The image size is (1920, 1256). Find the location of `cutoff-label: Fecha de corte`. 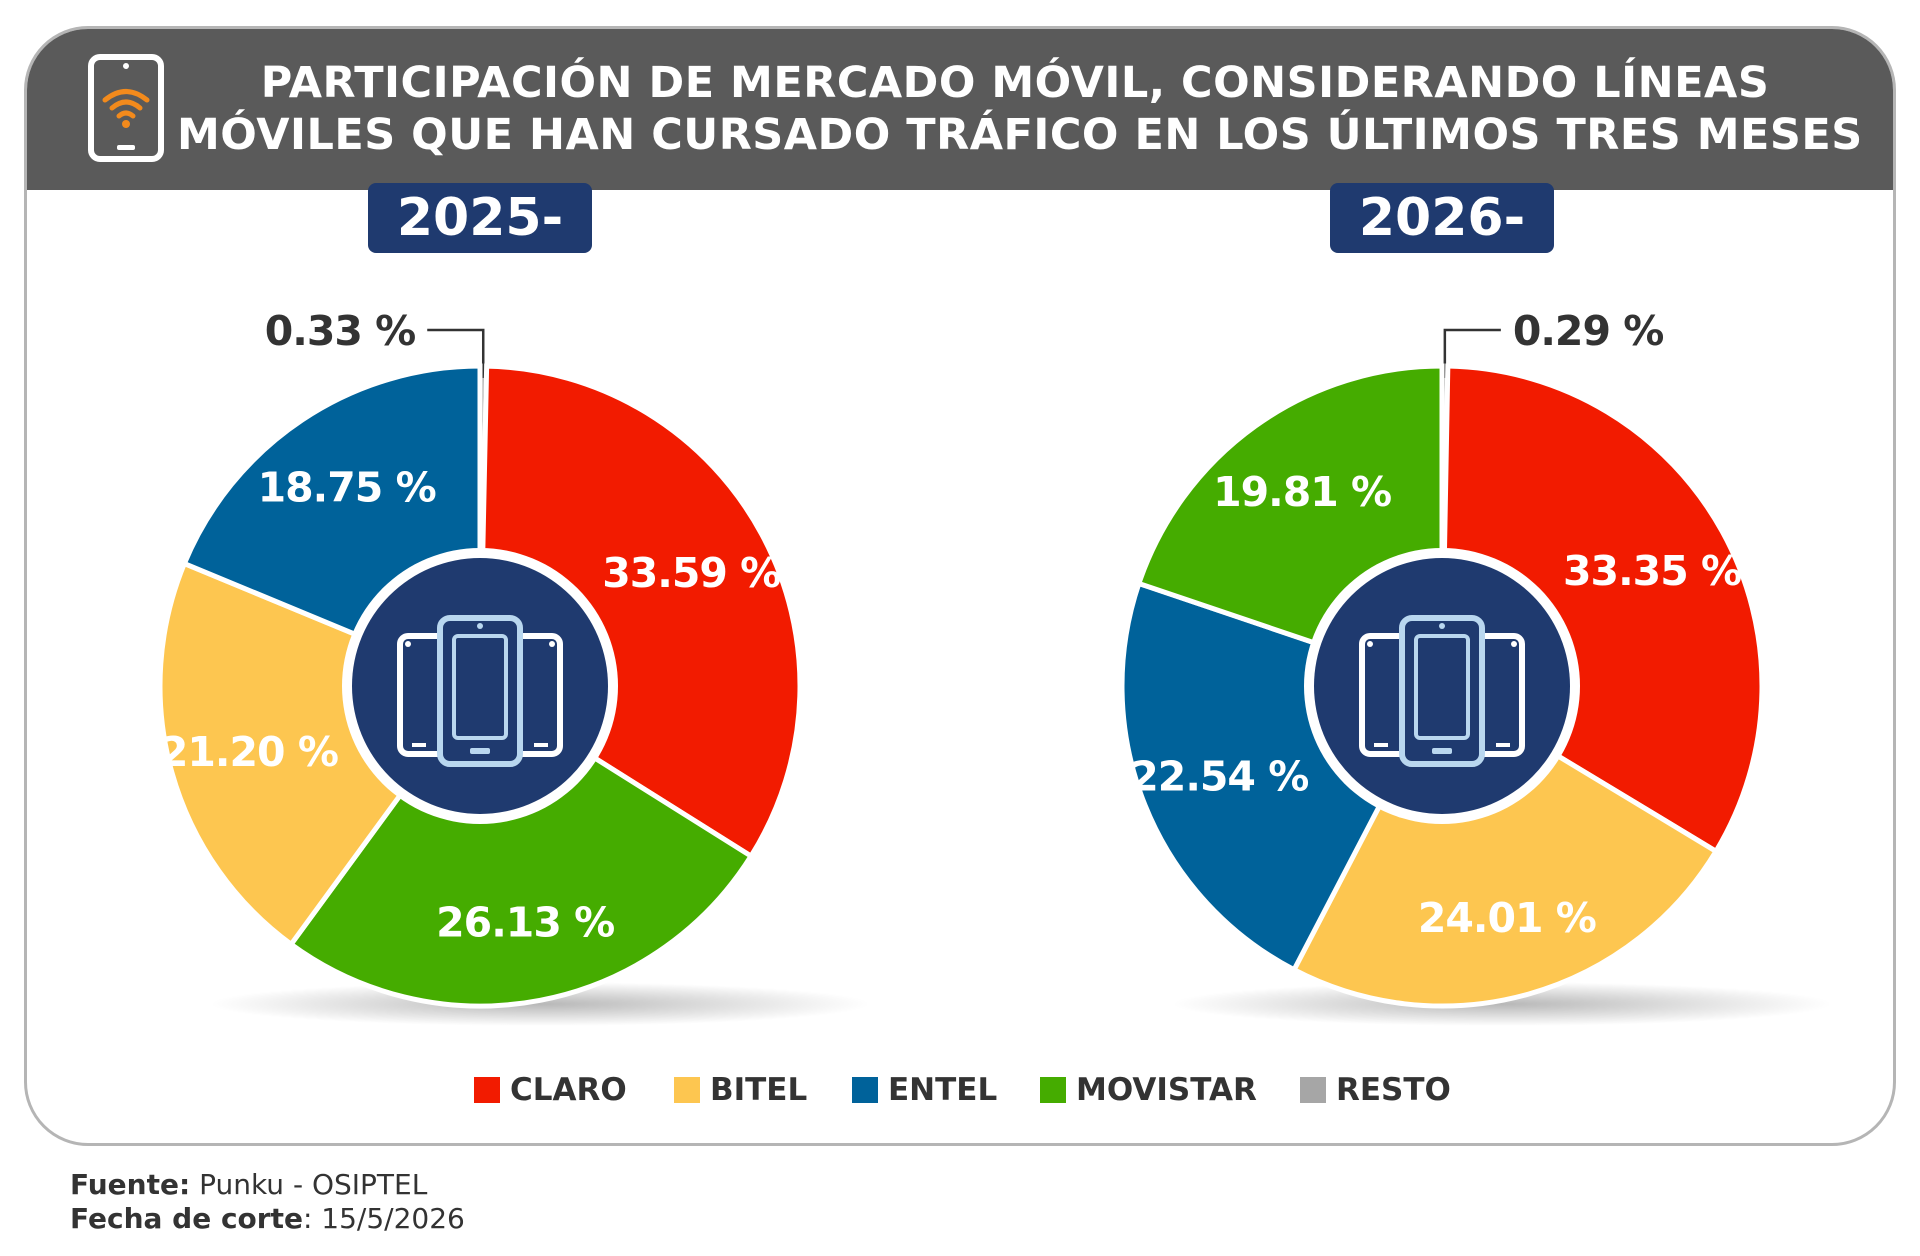

cutoff-label: Fecha de corte is located at coordinates (186, 1218).